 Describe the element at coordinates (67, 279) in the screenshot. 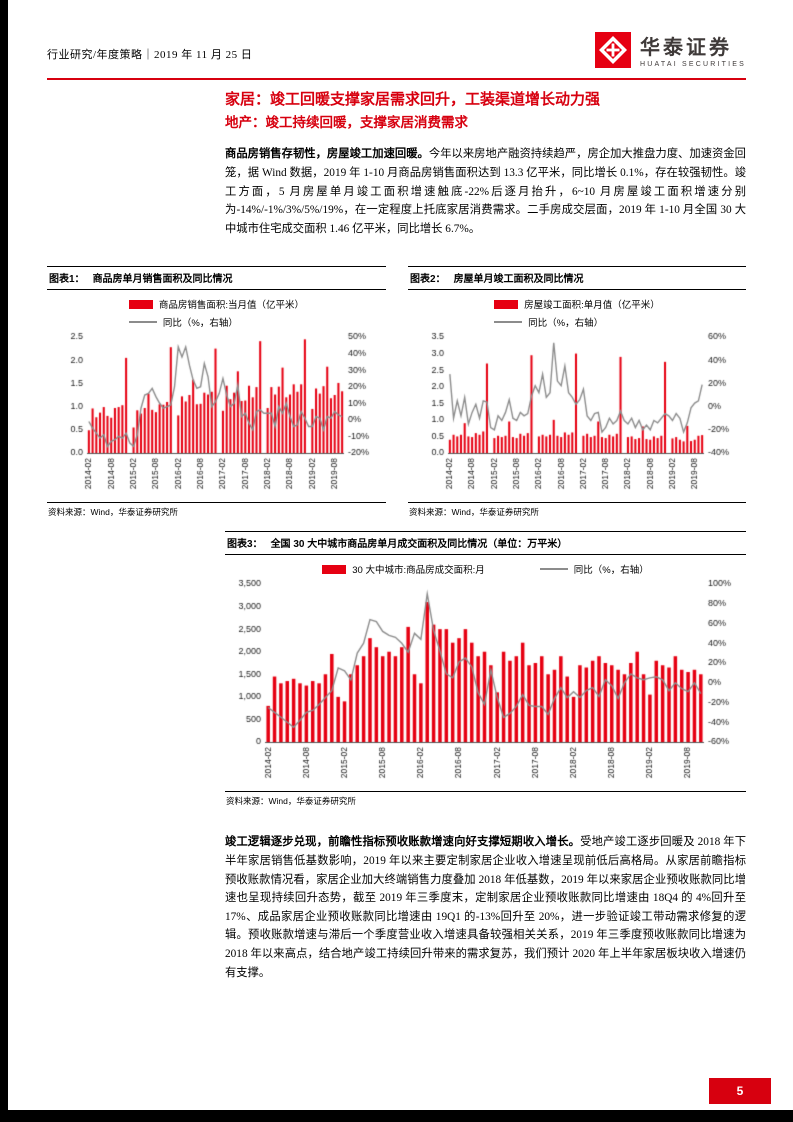

I see `figure-1-label: 图表1：` at that location.